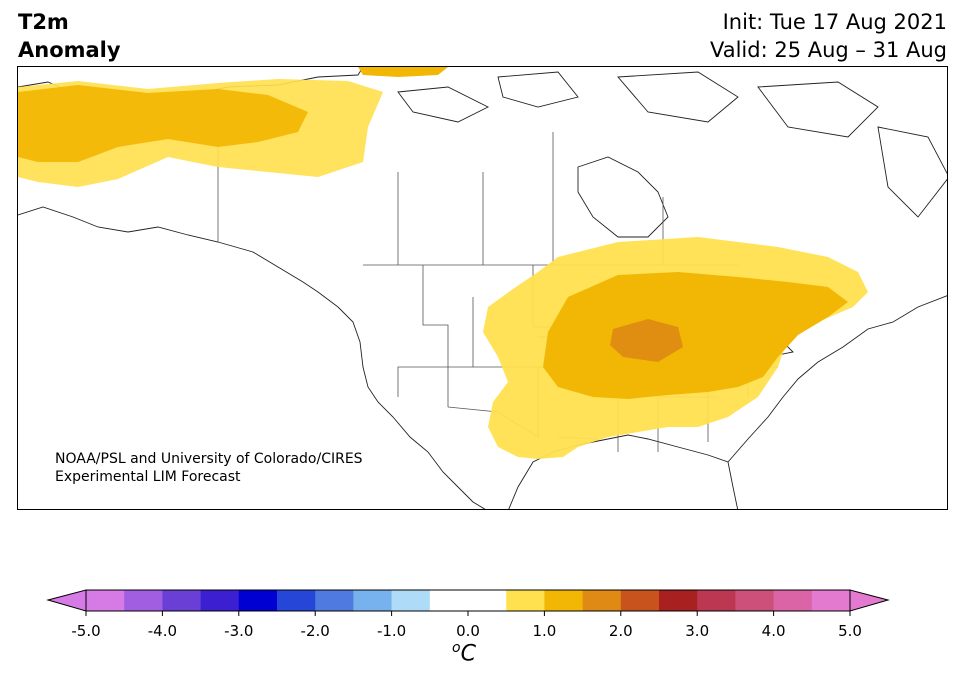 This screenshot has height=680, width=959. I want to click on anomaly-arctic, so click(403, 72).